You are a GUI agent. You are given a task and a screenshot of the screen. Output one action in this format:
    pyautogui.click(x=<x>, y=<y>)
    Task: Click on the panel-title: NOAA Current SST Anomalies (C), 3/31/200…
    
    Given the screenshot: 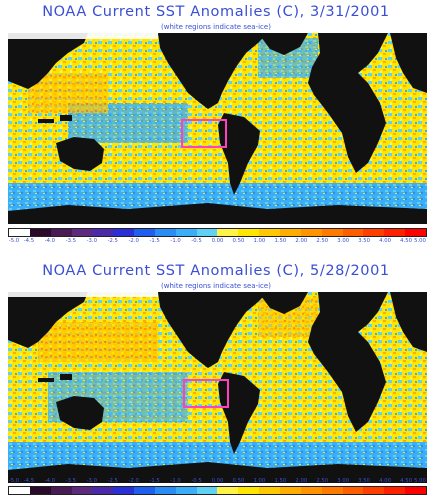 What is the action you would take?
    pyautogui.click(x=216, y=12)
    